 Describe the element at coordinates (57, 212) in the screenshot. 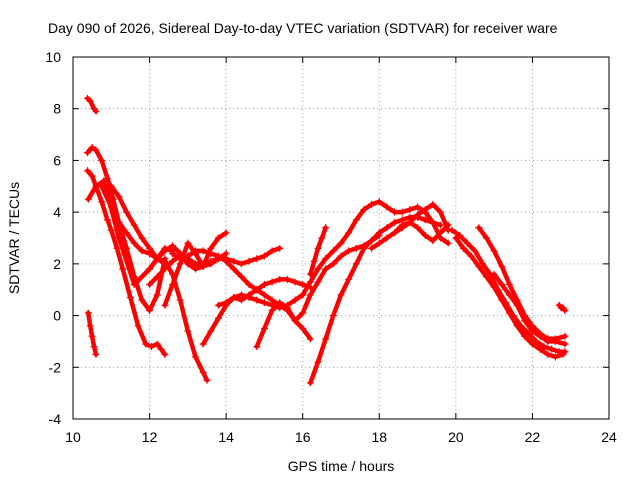

I see `y-tick-label: 4` at that location.